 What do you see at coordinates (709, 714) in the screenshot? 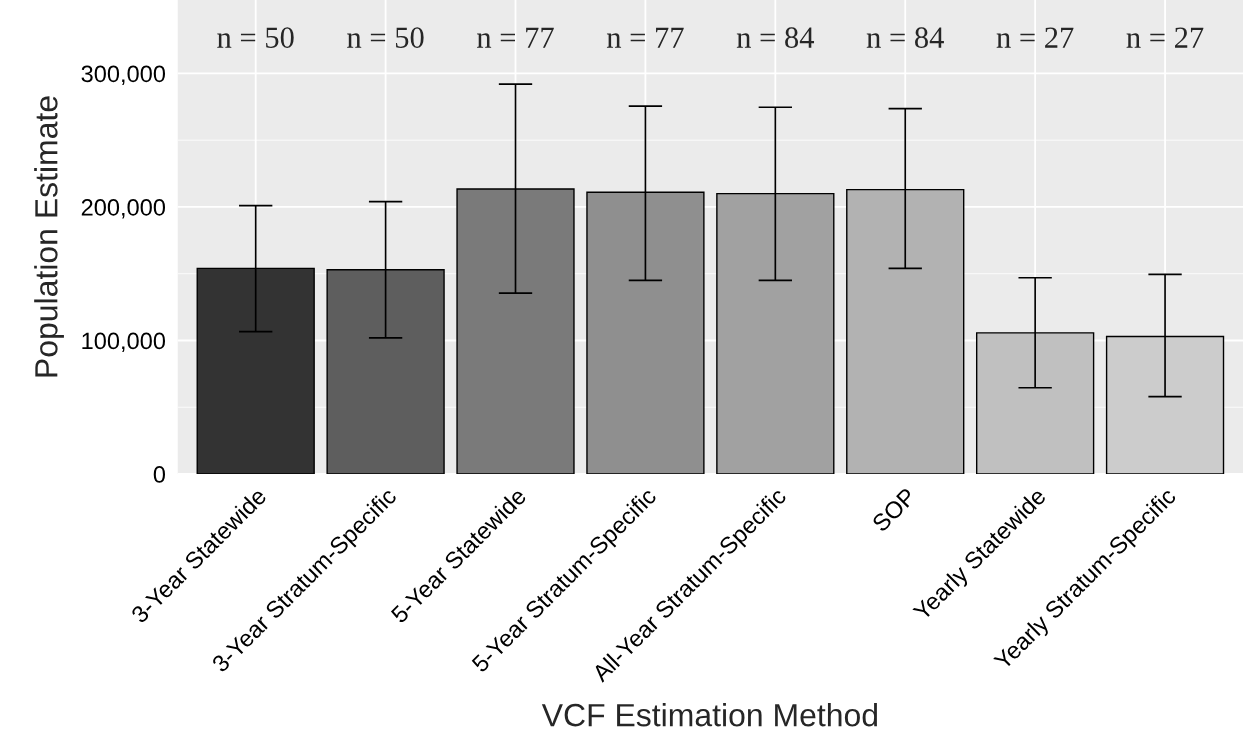
I see `x-axis-title: VCF Estimation Method` at bounding box center [709, 714].